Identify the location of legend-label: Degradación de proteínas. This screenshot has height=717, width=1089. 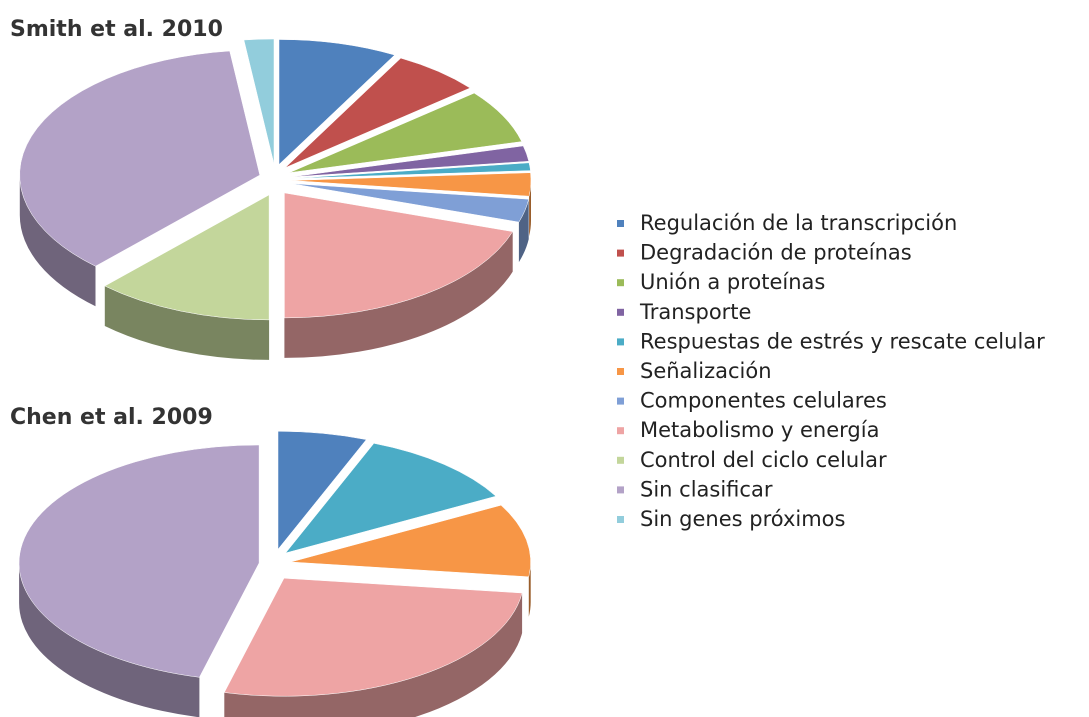
(776, 253).